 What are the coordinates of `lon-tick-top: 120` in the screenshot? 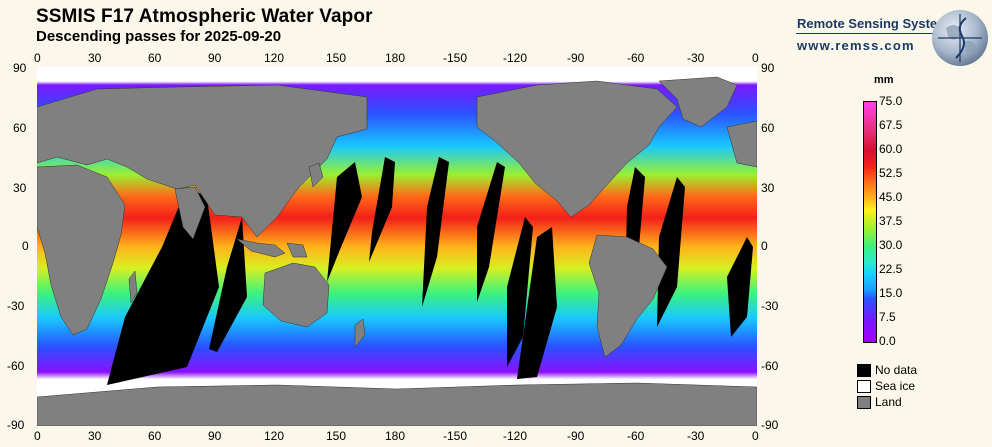 It's located at (274, 58).